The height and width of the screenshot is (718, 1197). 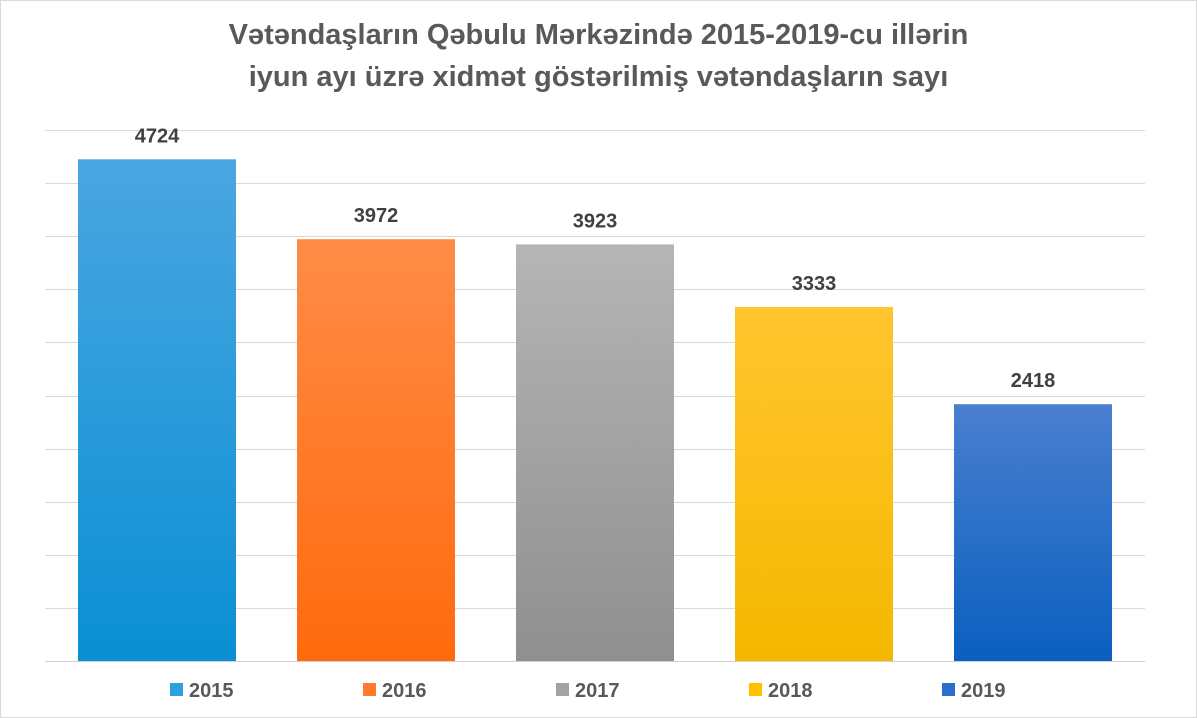 What do you see at coordinates (1033, 381) in the screenshot?
I see `data-label-2019: 2418` at bounding box center [1033, 381].